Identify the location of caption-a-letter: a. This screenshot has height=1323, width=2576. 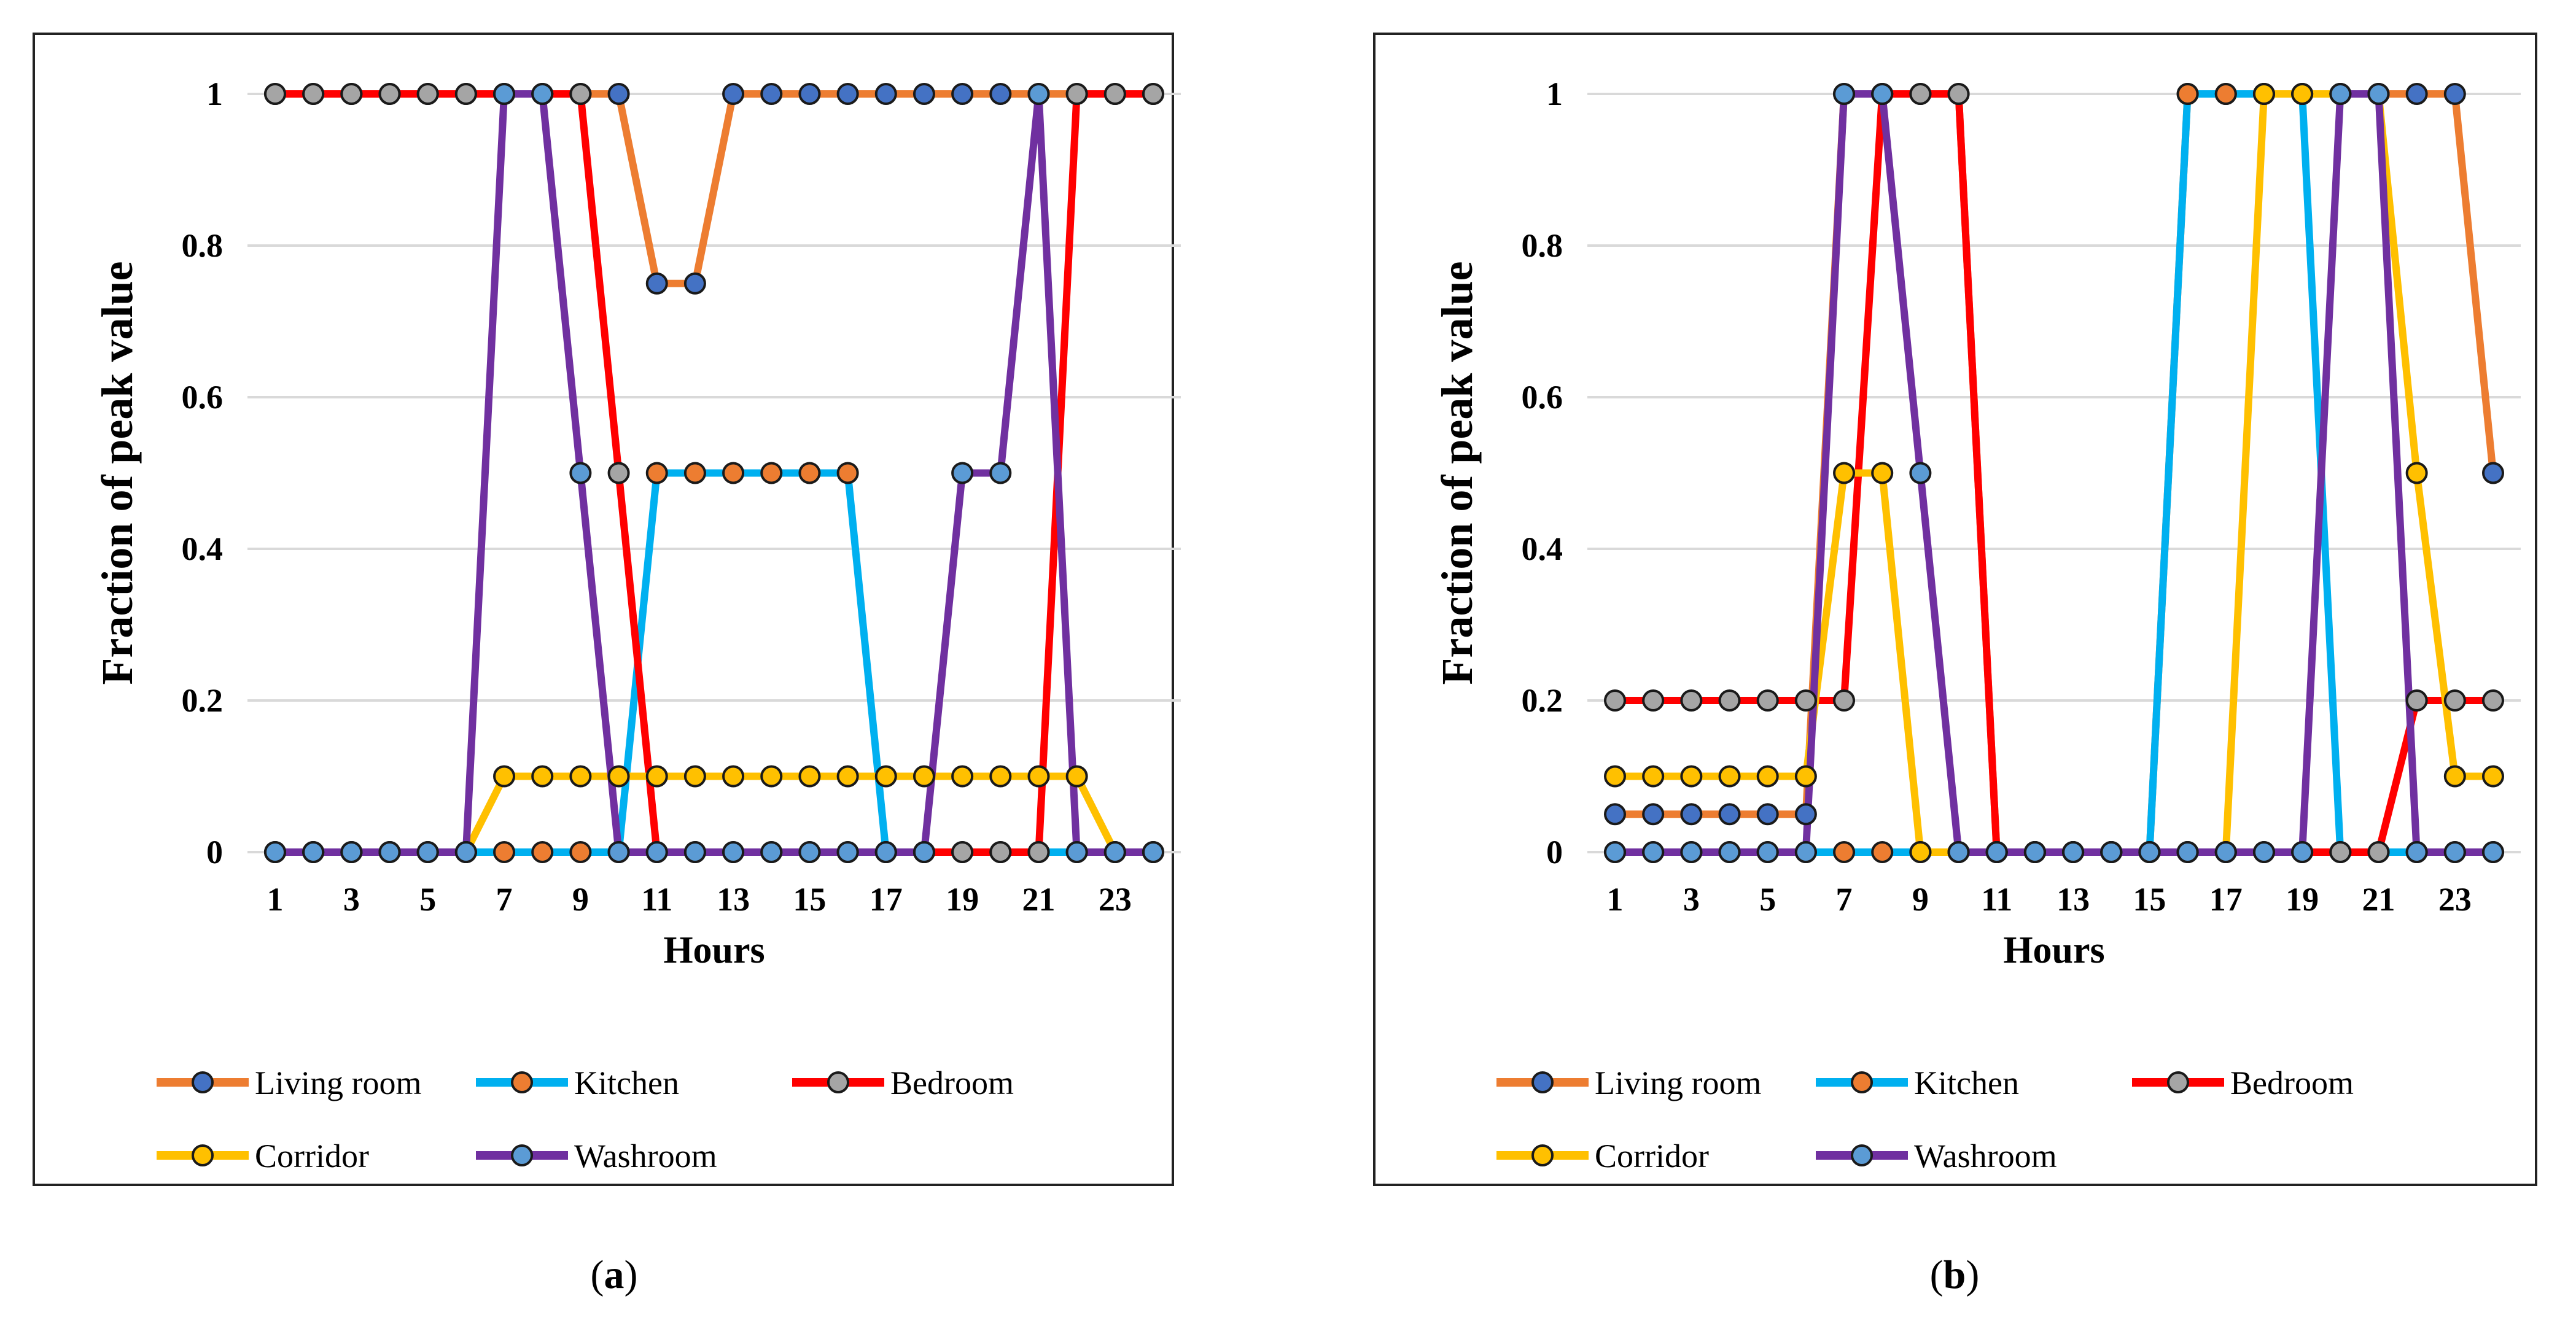
(614, 1274).